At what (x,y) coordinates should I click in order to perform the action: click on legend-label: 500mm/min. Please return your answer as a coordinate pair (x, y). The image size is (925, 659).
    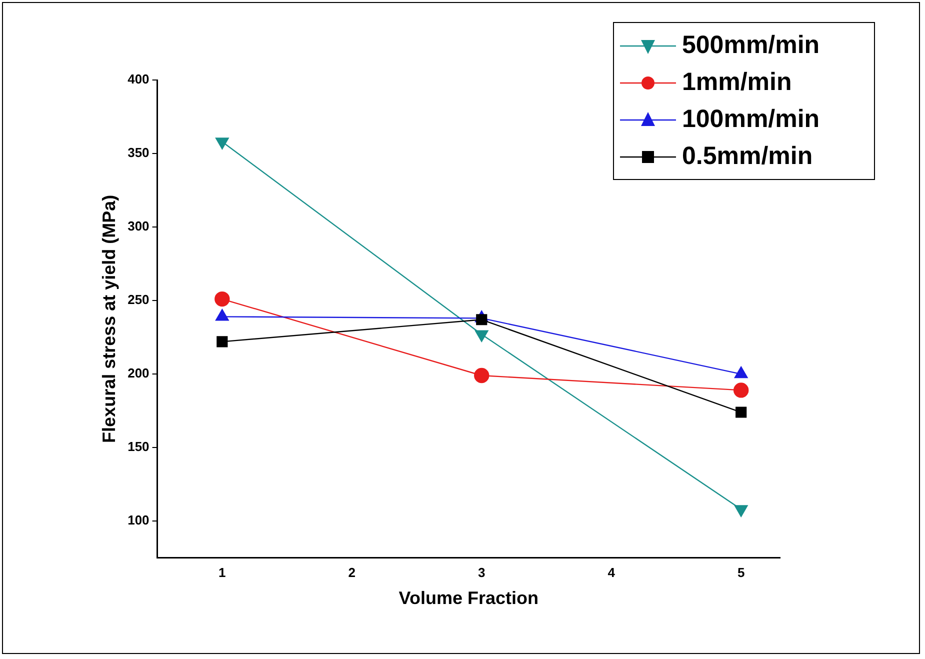
    Looking at the image, I should click on (751, 45).